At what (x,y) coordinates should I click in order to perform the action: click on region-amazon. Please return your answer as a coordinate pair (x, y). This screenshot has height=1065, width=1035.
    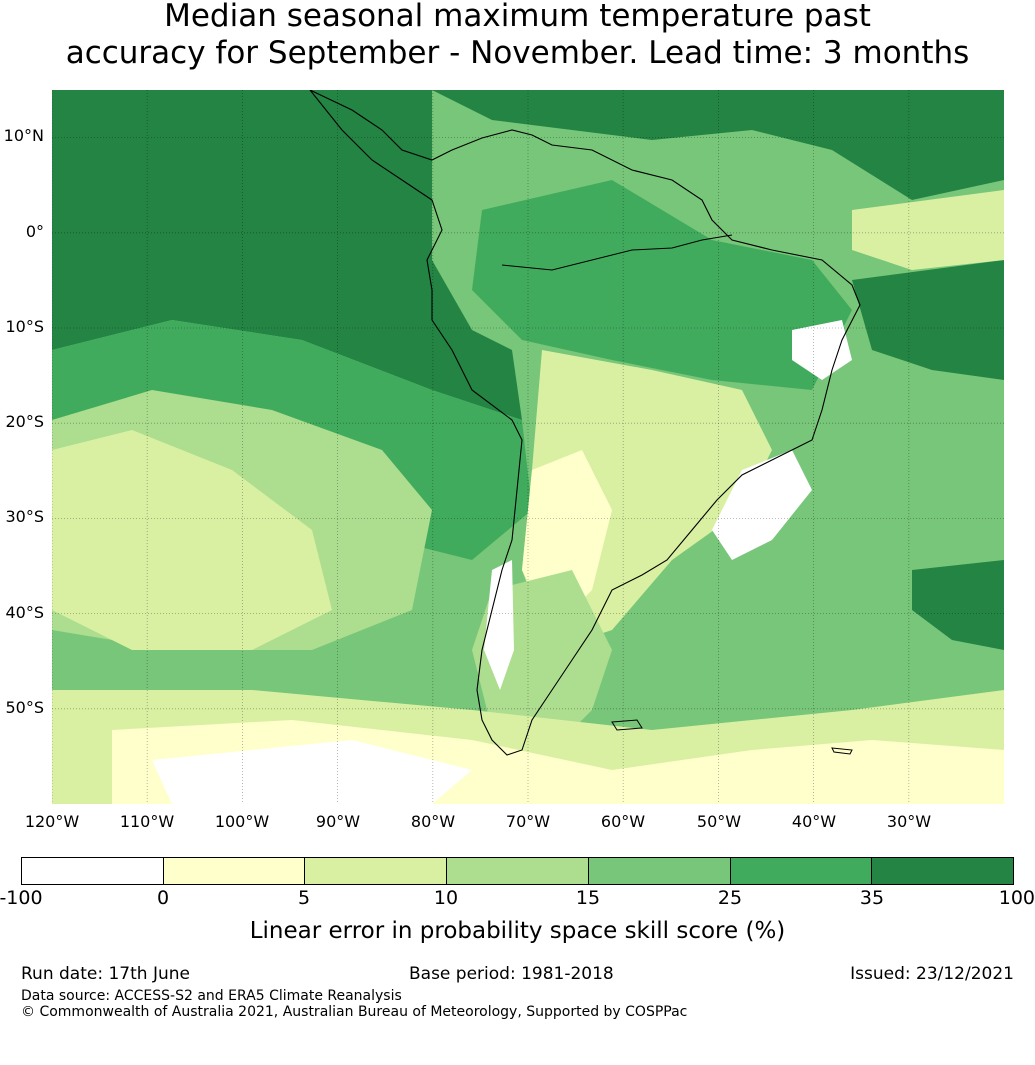
    Looking at the image, I should click on (662, 285).